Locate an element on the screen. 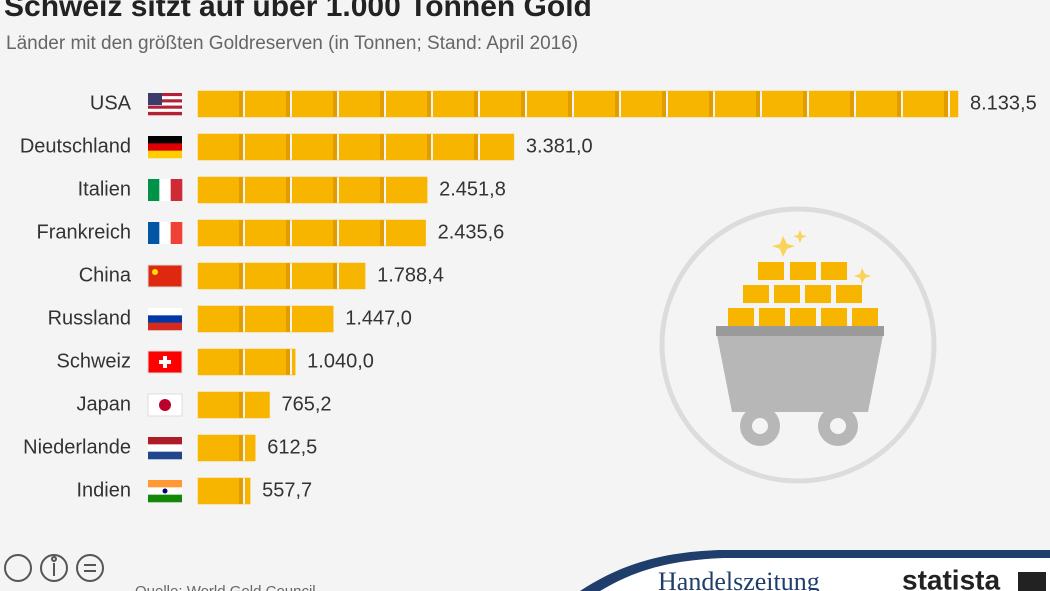 The width and height of the screenshot is (1050, 591). category-label: Indien is located at coordinates (104, 490).